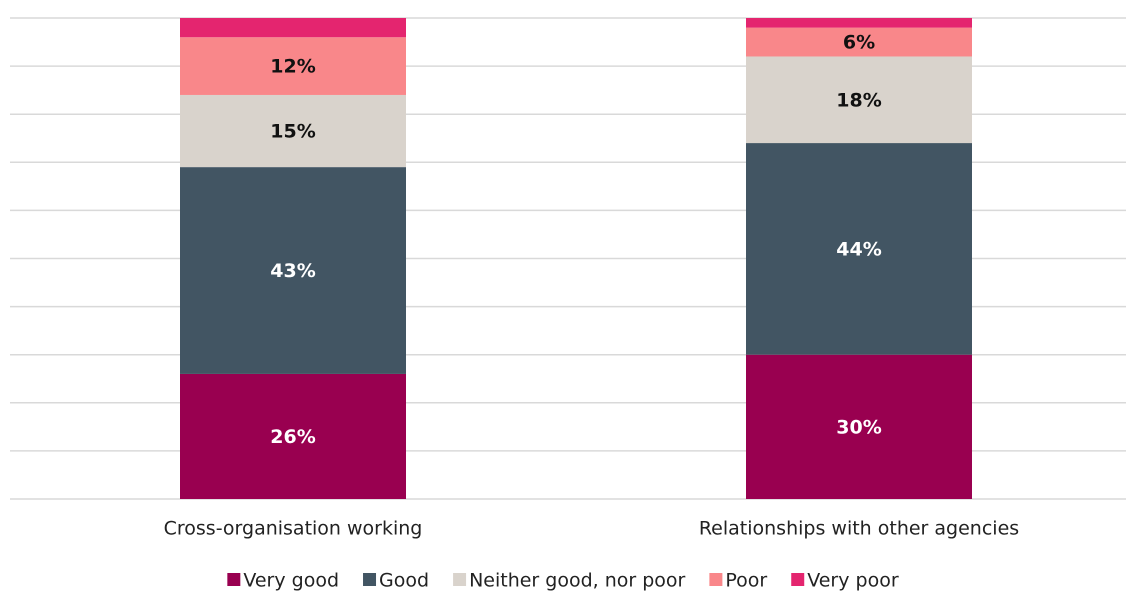 The height and width of the screenshot is (593, 1126). Describe the element at coordinates (859, 529) in the screenshot. I see `x-tick-label: Relationships with other agencies` at that location.